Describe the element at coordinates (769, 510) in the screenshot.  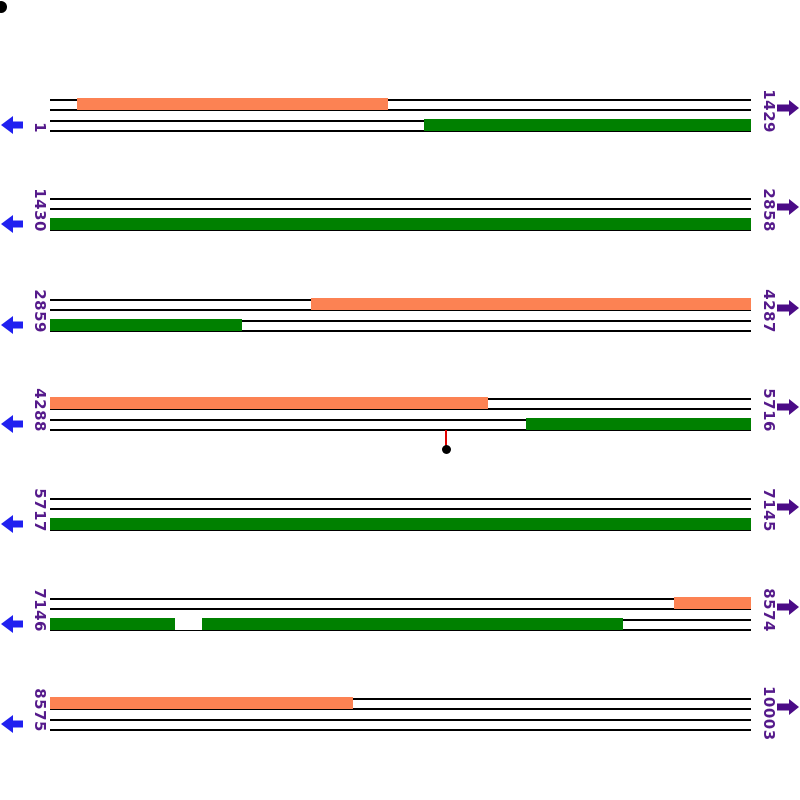
I see `end-coordinate-label: 7145` at that location.